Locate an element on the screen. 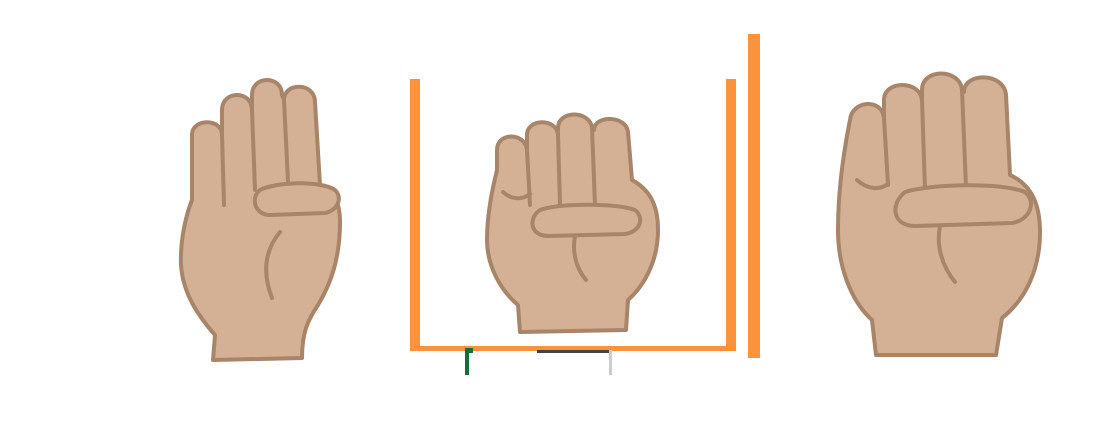 The height and width of the screenshot is (426, 1114). middle-fist-knuckle-line is located at coordinates (516, 195).